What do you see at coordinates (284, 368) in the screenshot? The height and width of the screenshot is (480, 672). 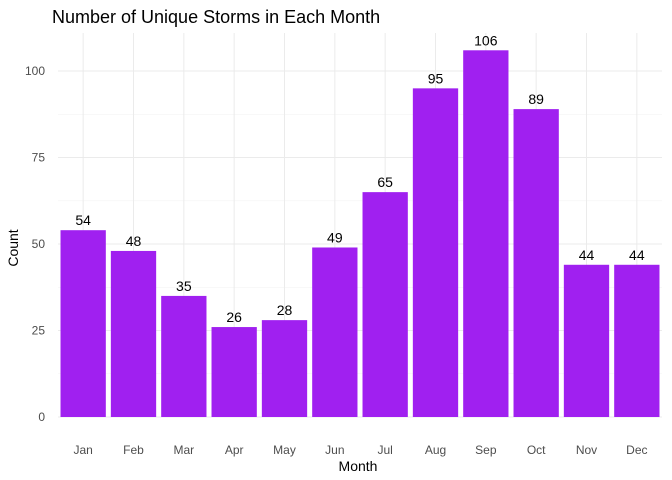 I see `bar-may` at bounding box center [284, 368].